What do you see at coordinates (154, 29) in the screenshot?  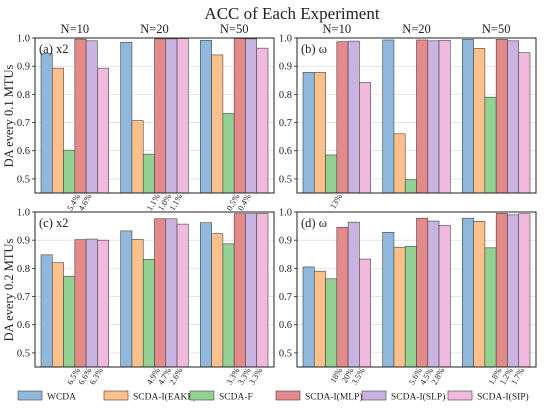 I see `group-label: N=20` at bounding box center [154, 29].